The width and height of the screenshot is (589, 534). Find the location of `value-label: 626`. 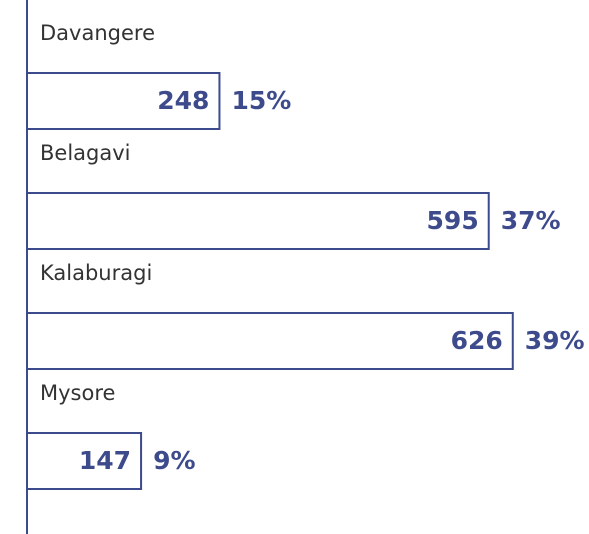

value-label: 626 is located at coordinates (477, 340).